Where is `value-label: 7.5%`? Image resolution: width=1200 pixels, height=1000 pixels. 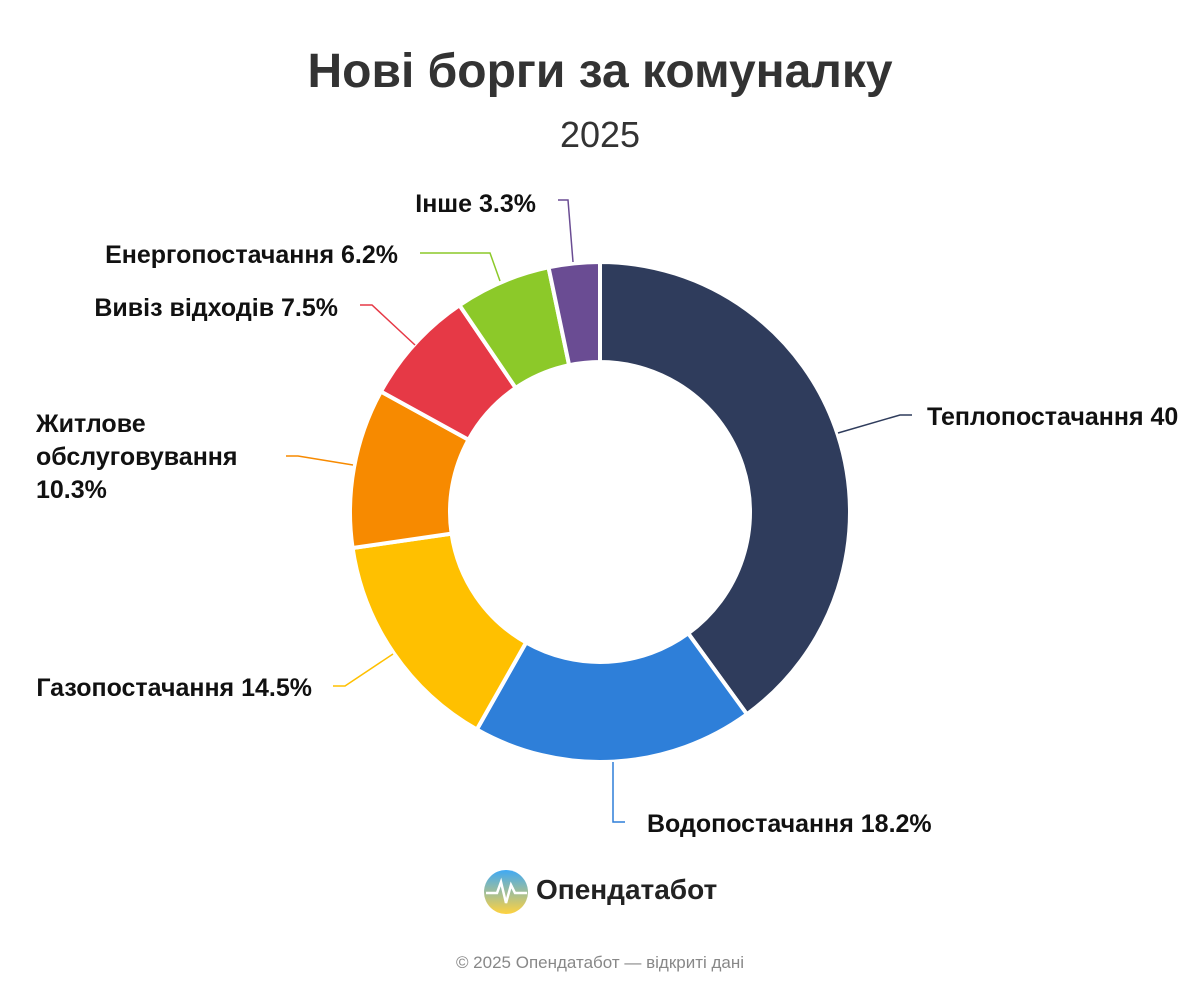 value-label: 7.5% is located at coordinates (309, 308).